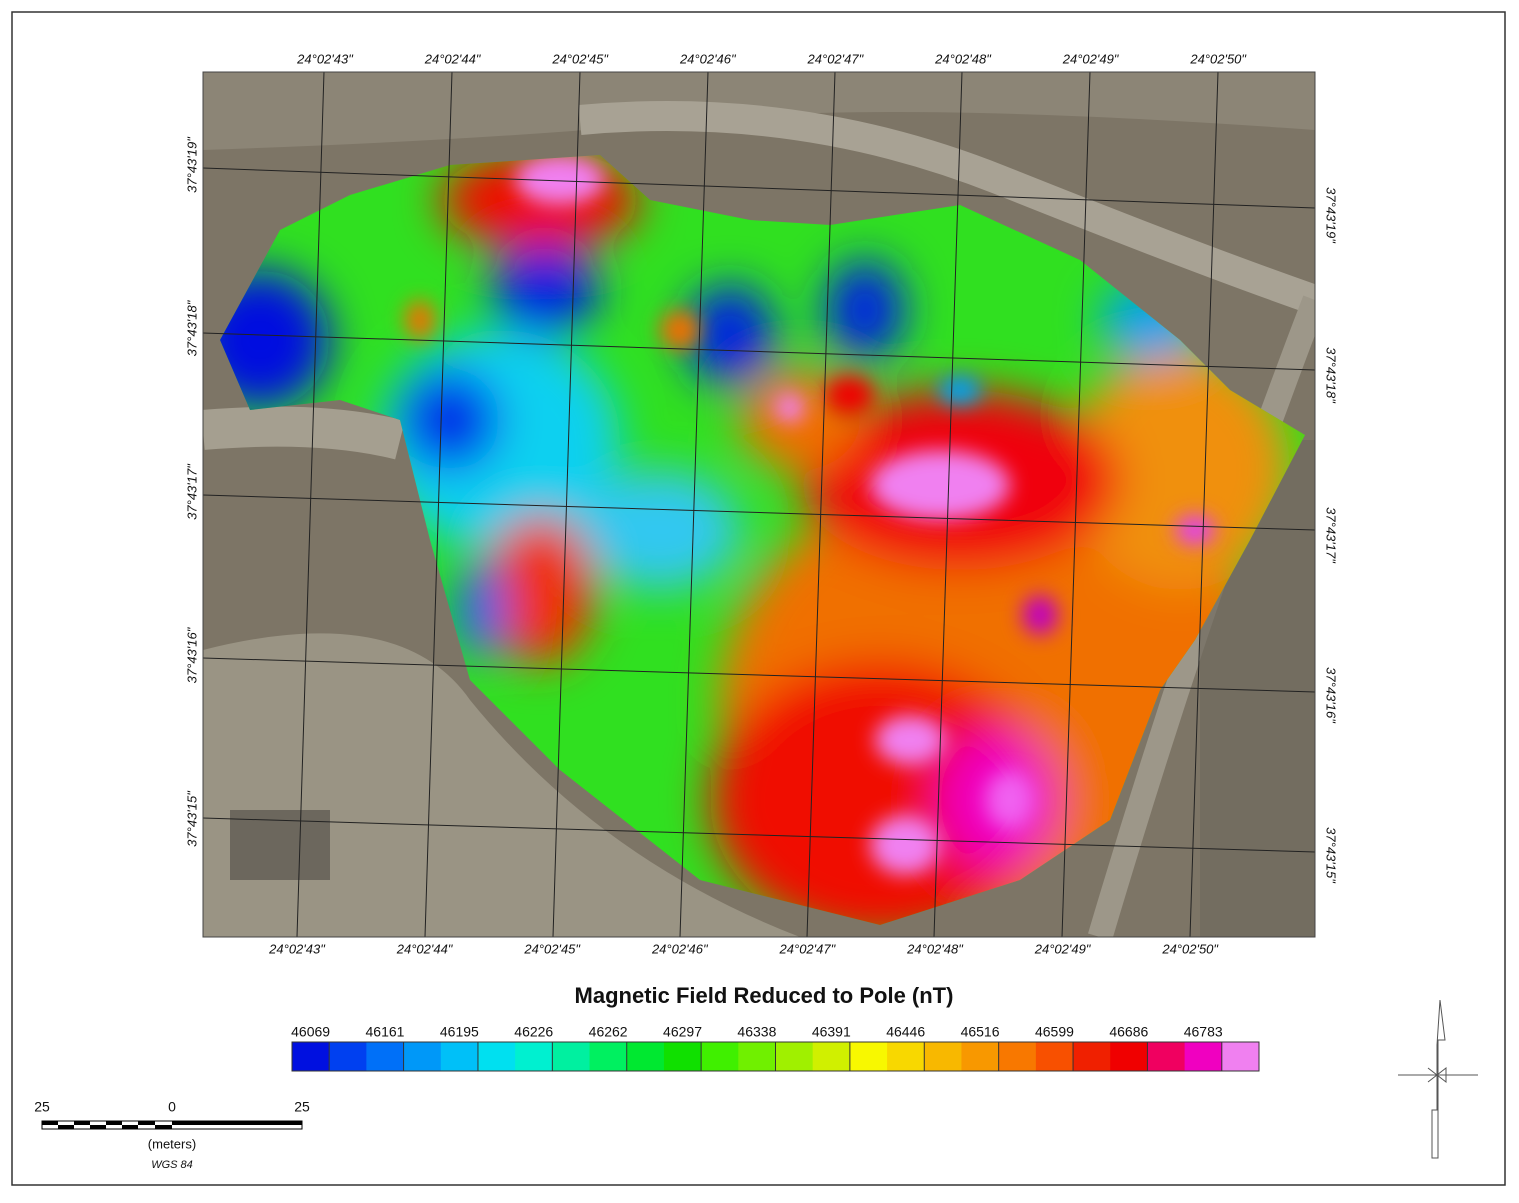 The width and height of the screenshot is (1519, 1203). Describe the element at coordinates (1438, 1079) in the screenshot. I see `north-arrow` at that location.